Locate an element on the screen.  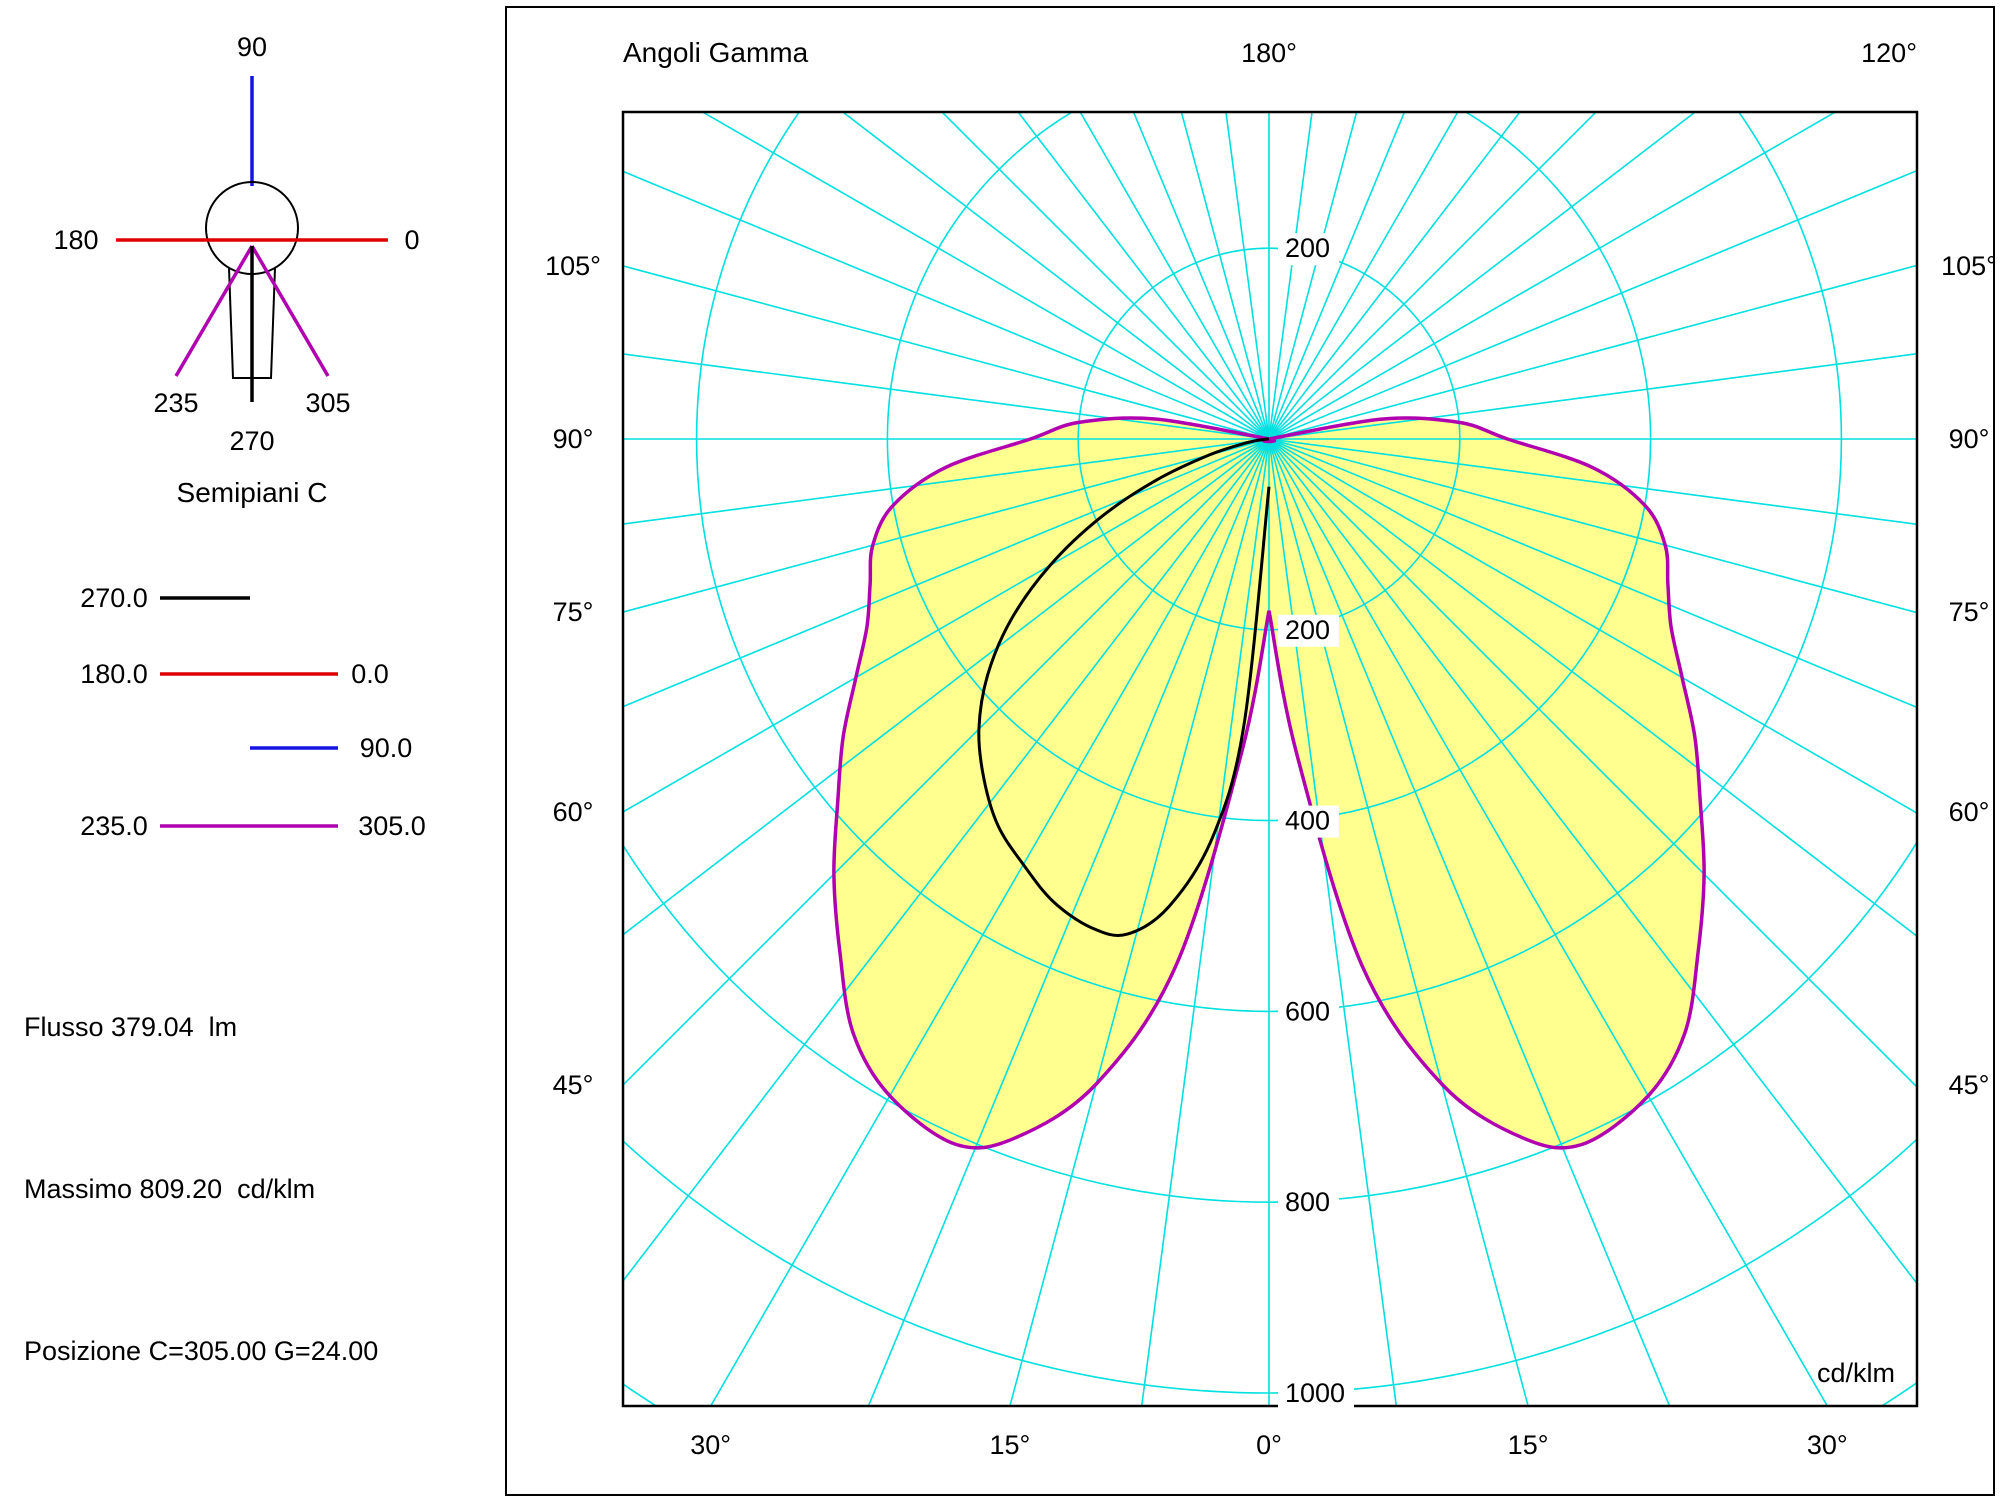
gamma-label-right: 45° is located at coordinates (1969, 1085).